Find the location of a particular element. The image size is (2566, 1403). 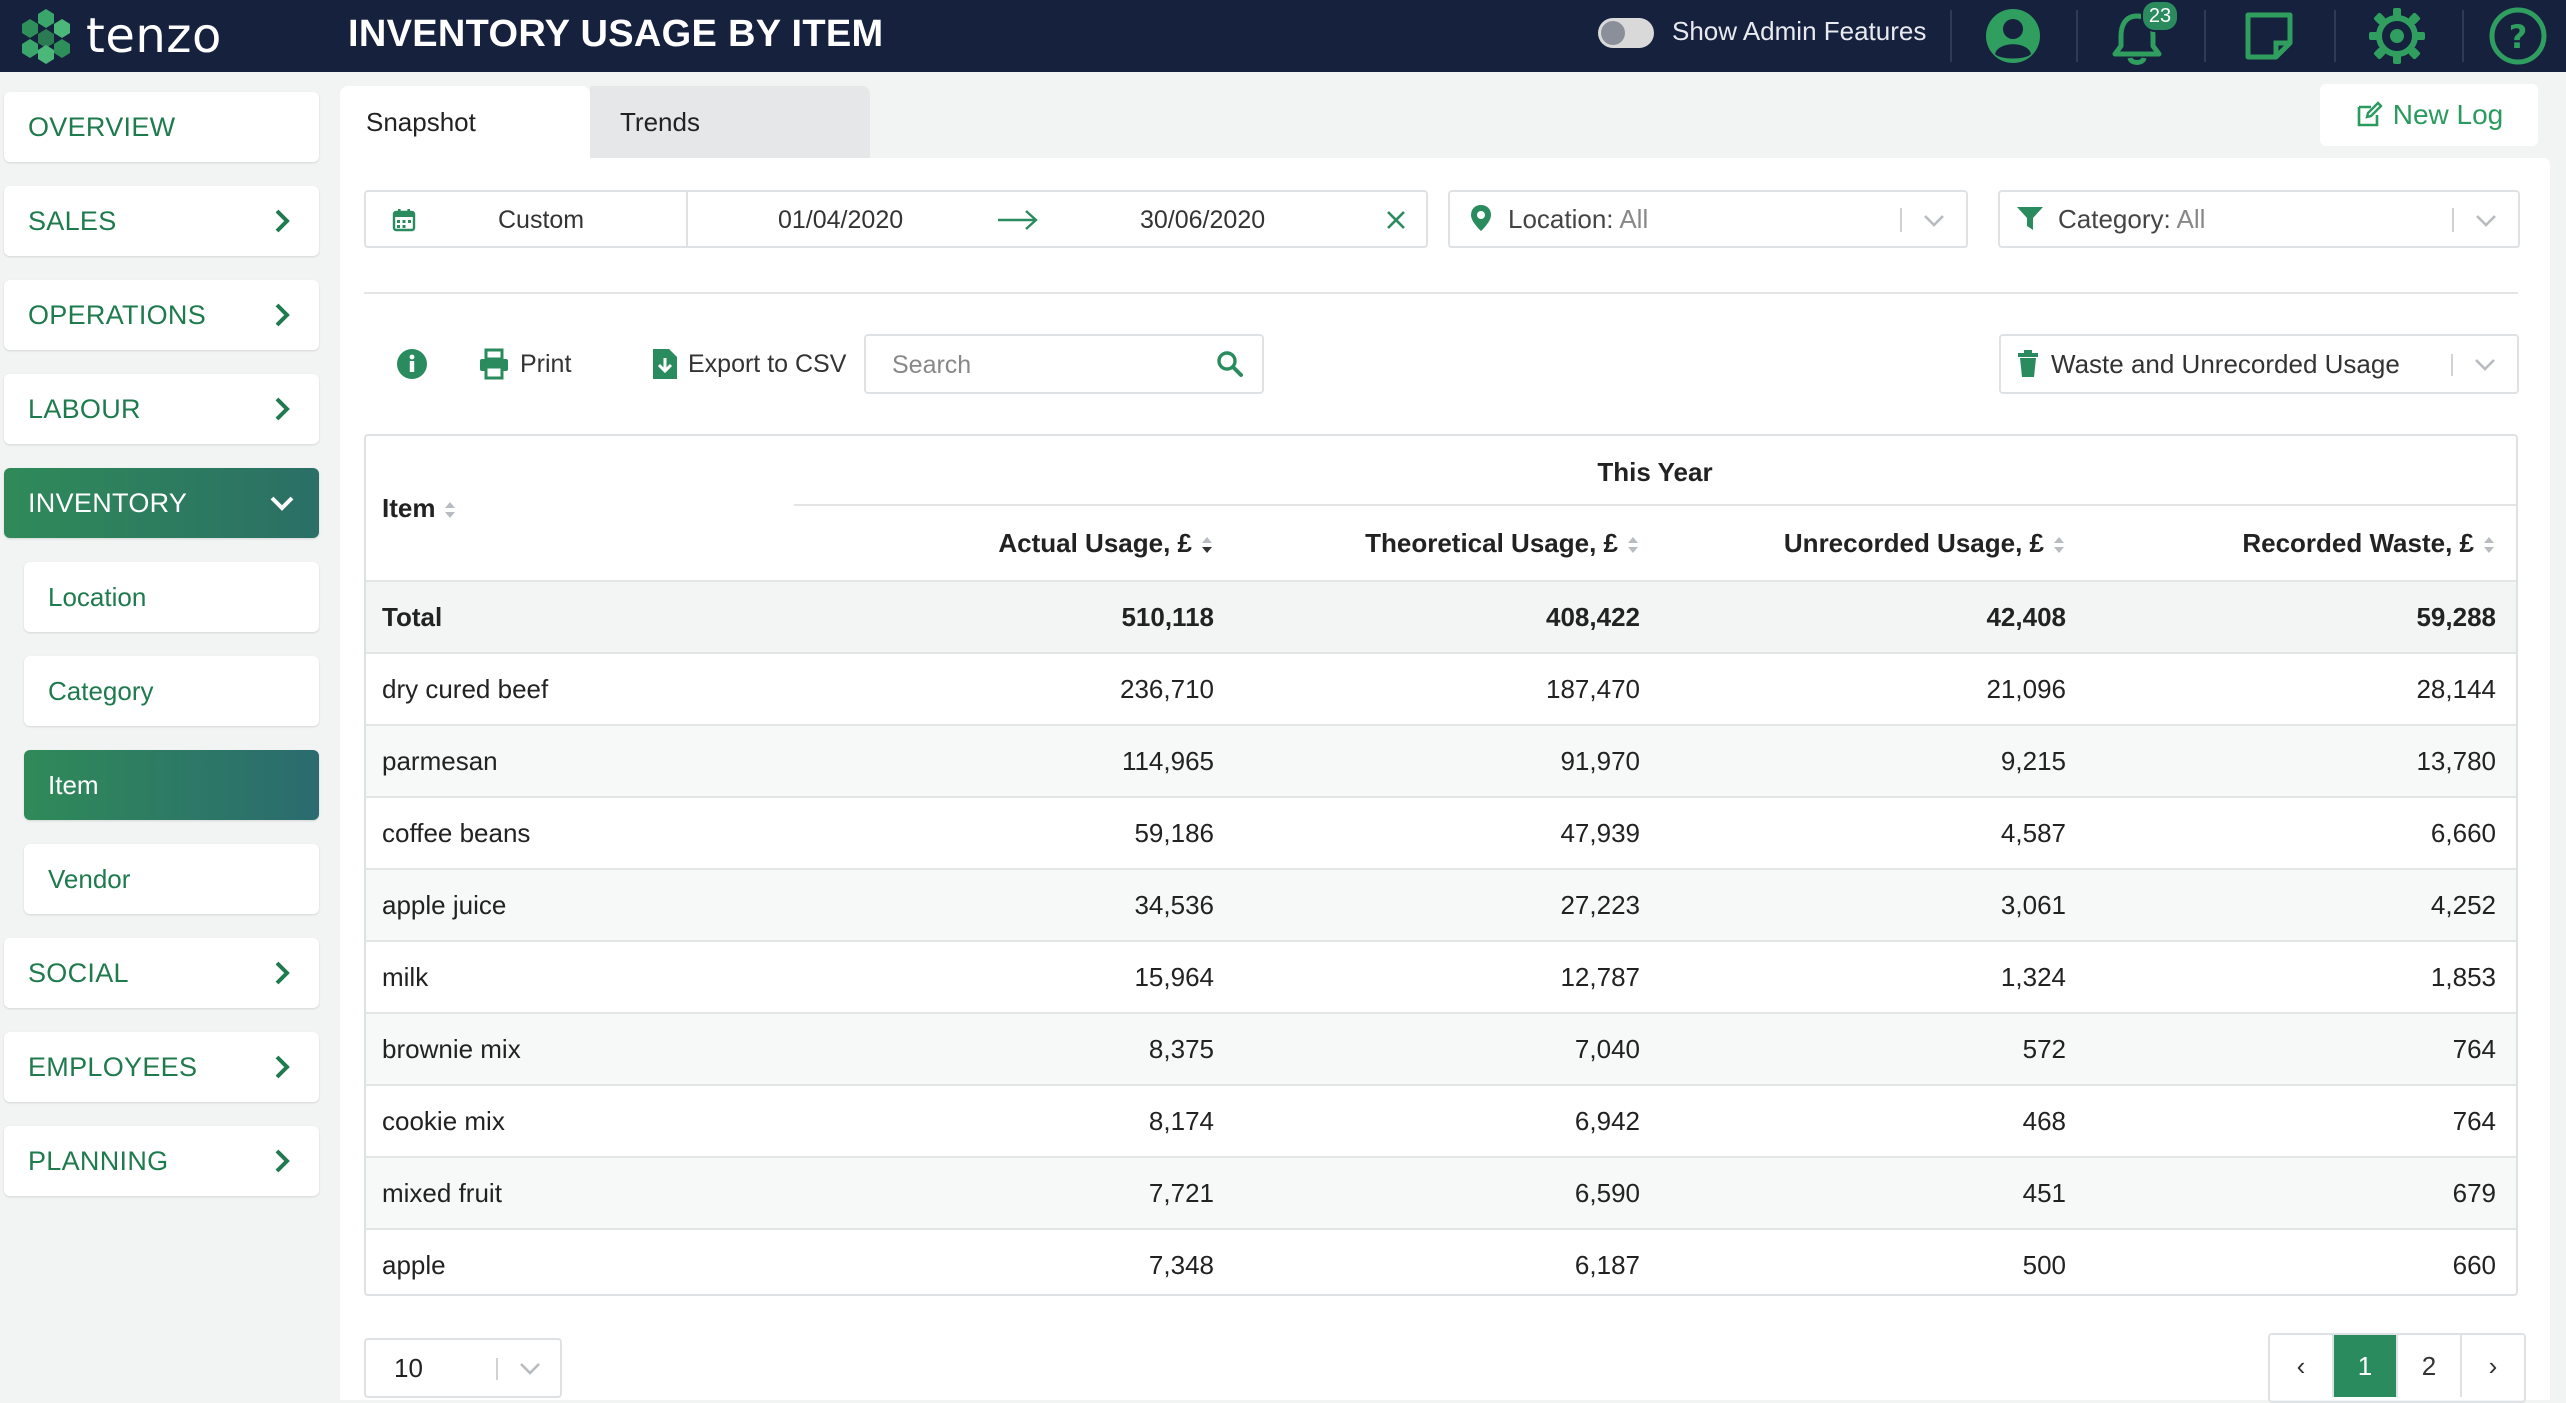

table-row: brownie mix 8,375 7,040 572 764 is located at coordinates (1441, 1048).